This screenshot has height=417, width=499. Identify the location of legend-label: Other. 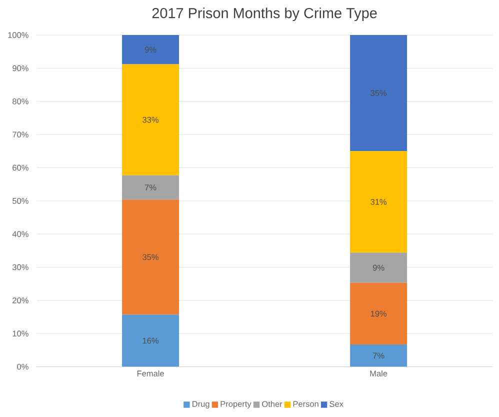
(272, 404).